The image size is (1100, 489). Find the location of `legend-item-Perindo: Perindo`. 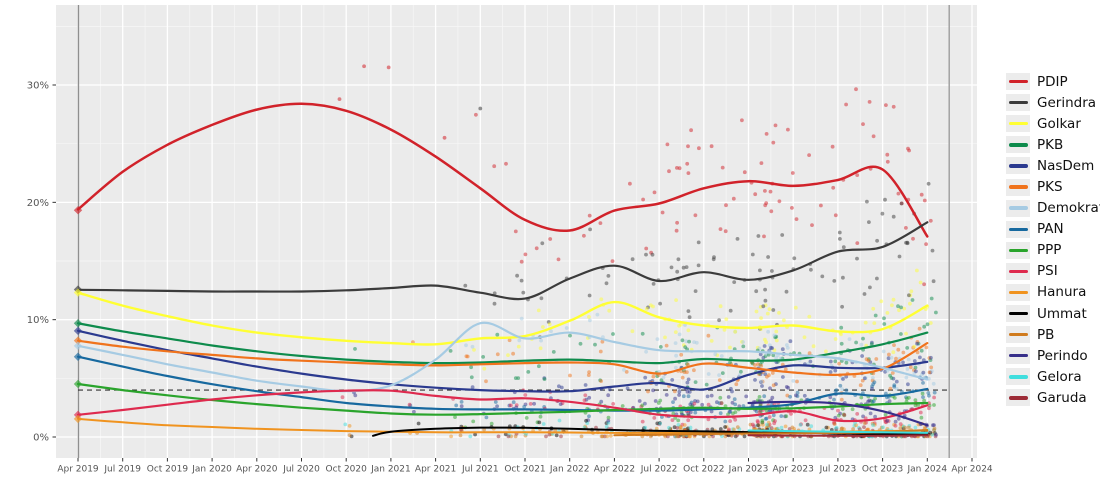

legend-item-Perindo: Perindo is located at coordinates (1053, 355).